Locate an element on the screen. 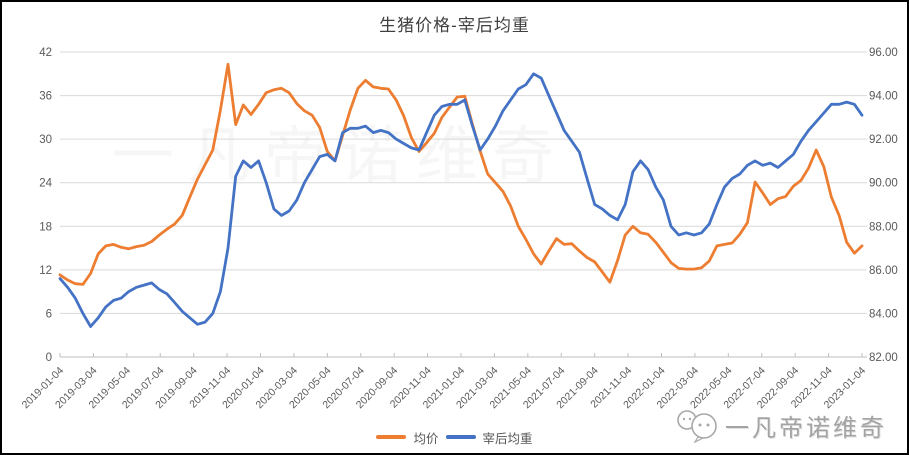 This screenshot has width=909, height=455. left-axis-tick-label: 24 is located at coordinates (45, 184).